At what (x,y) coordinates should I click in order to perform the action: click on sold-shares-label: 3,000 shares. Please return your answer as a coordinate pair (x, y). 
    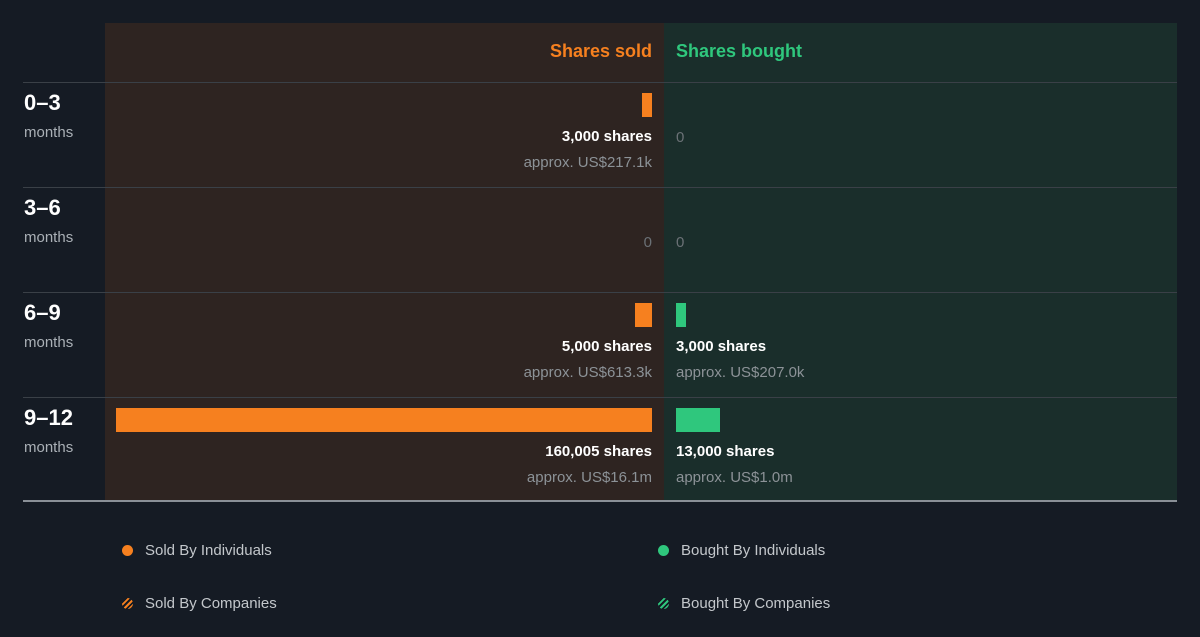
    Looking at the image, I should click on (606, 136).